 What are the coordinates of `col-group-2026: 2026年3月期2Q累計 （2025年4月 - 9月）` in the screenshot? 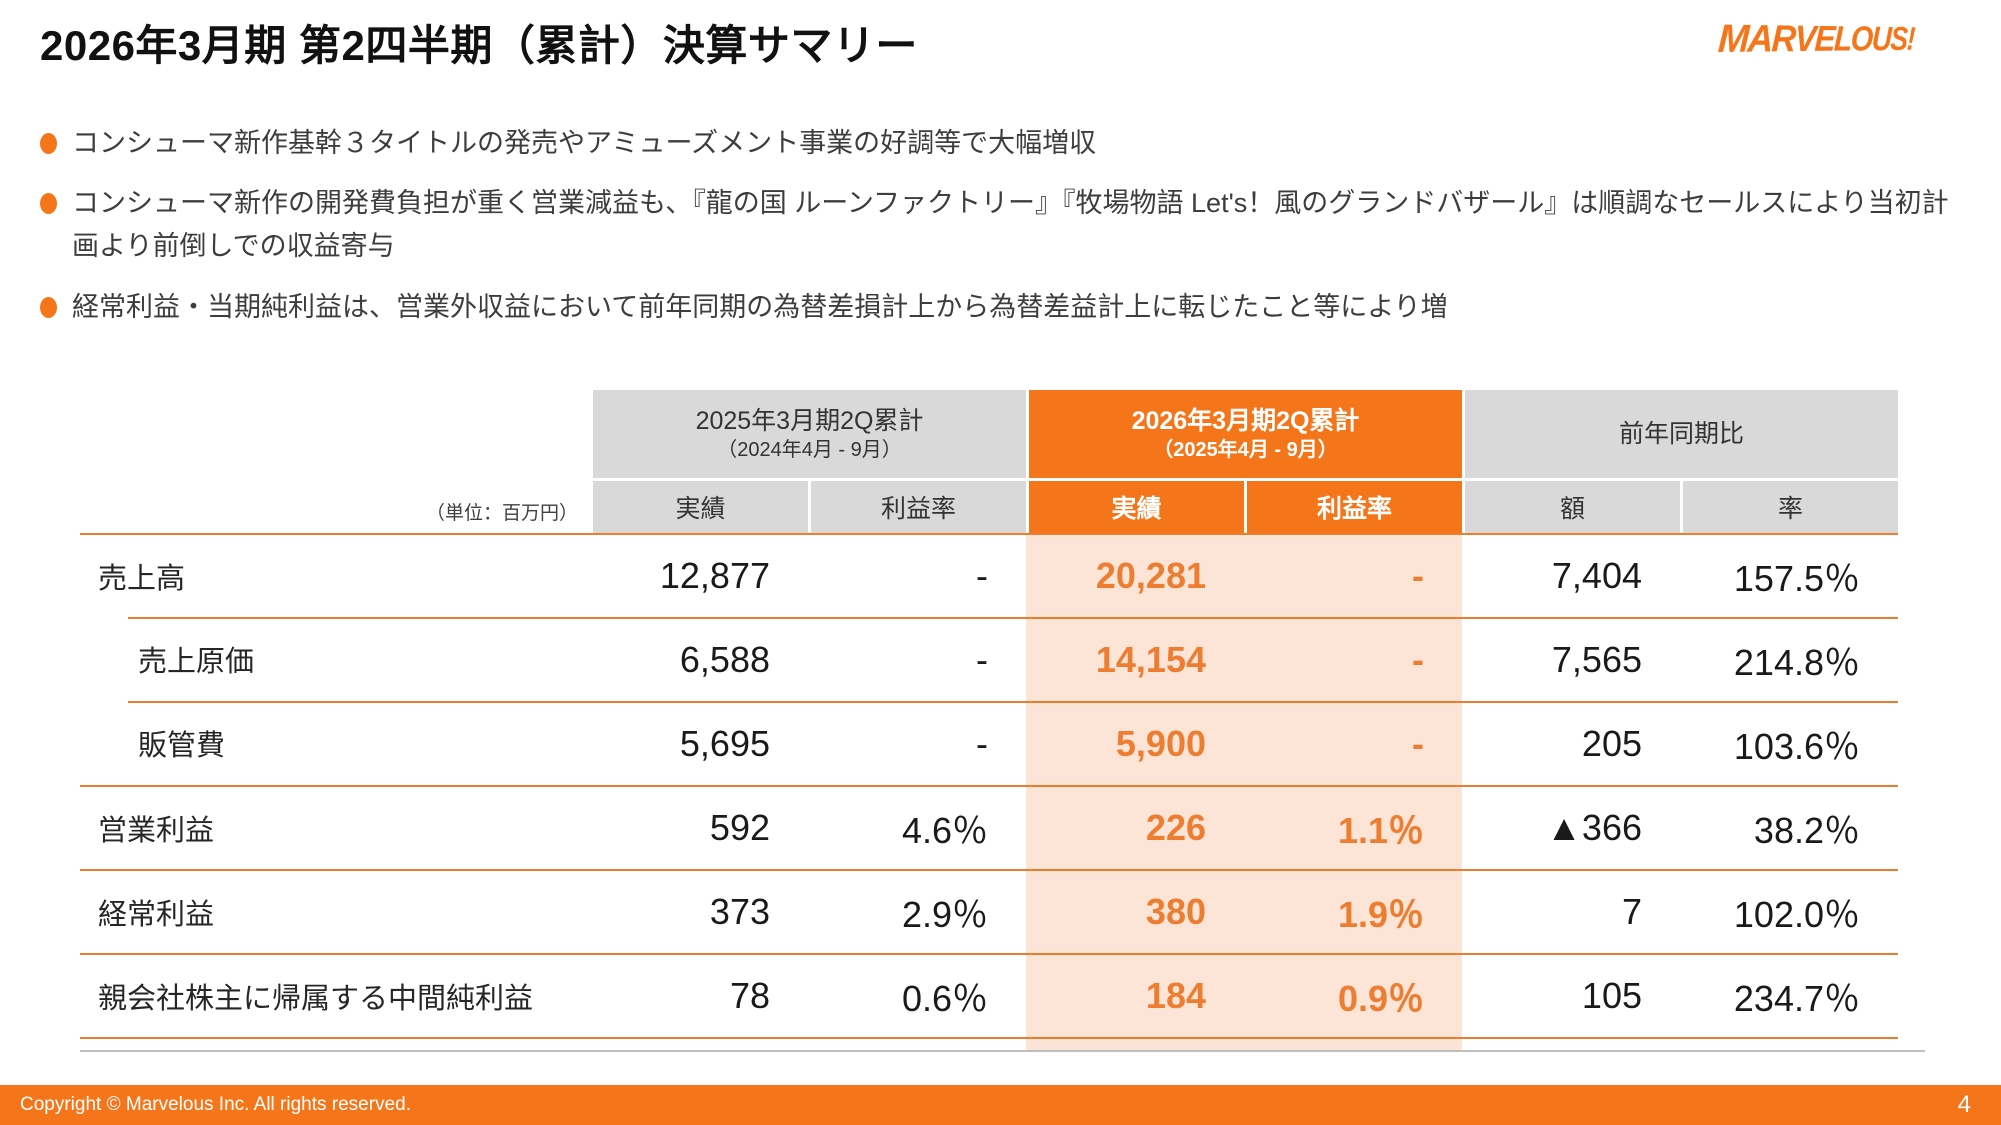 It's located at (1244, 434).